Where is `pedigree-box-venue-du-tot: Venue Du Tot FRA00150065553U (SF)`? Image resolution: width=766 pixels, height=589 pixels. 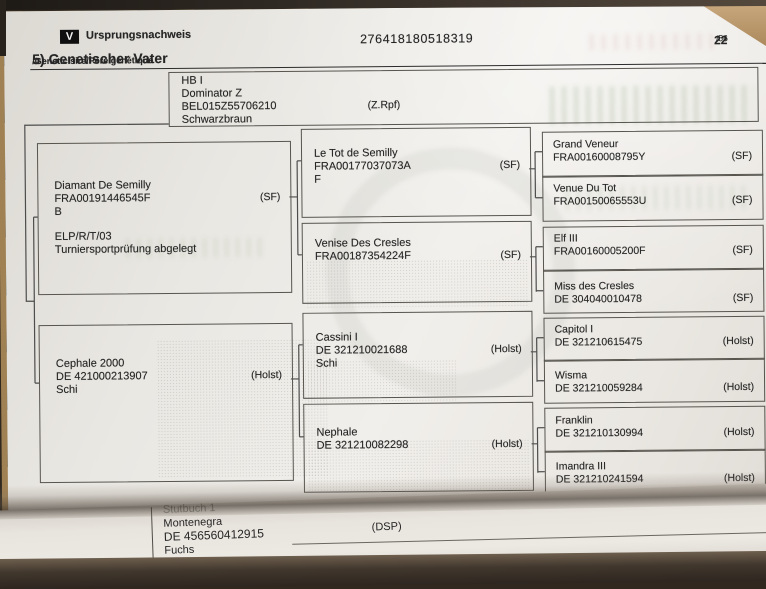
pedigree-box-venue-du-tot: Venue Du Tot FRA00150065553U (SF) is located at coordinates (653, 197).